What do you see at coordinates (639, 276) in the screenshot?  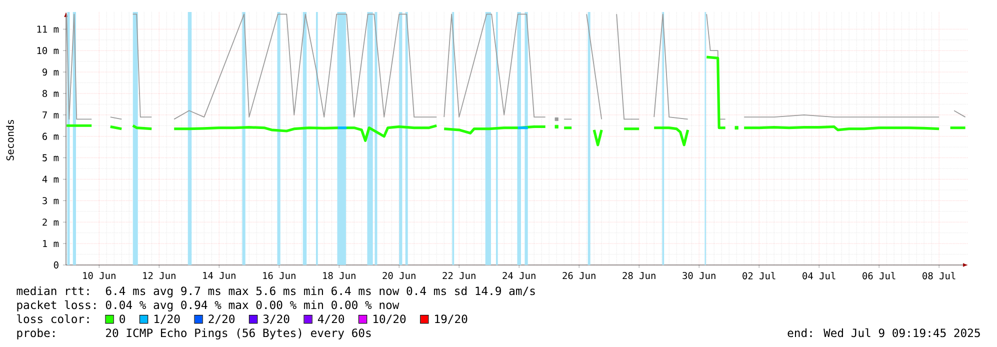 I see `x-tick-label: 28 Jun` at bounding box center [639, 276].